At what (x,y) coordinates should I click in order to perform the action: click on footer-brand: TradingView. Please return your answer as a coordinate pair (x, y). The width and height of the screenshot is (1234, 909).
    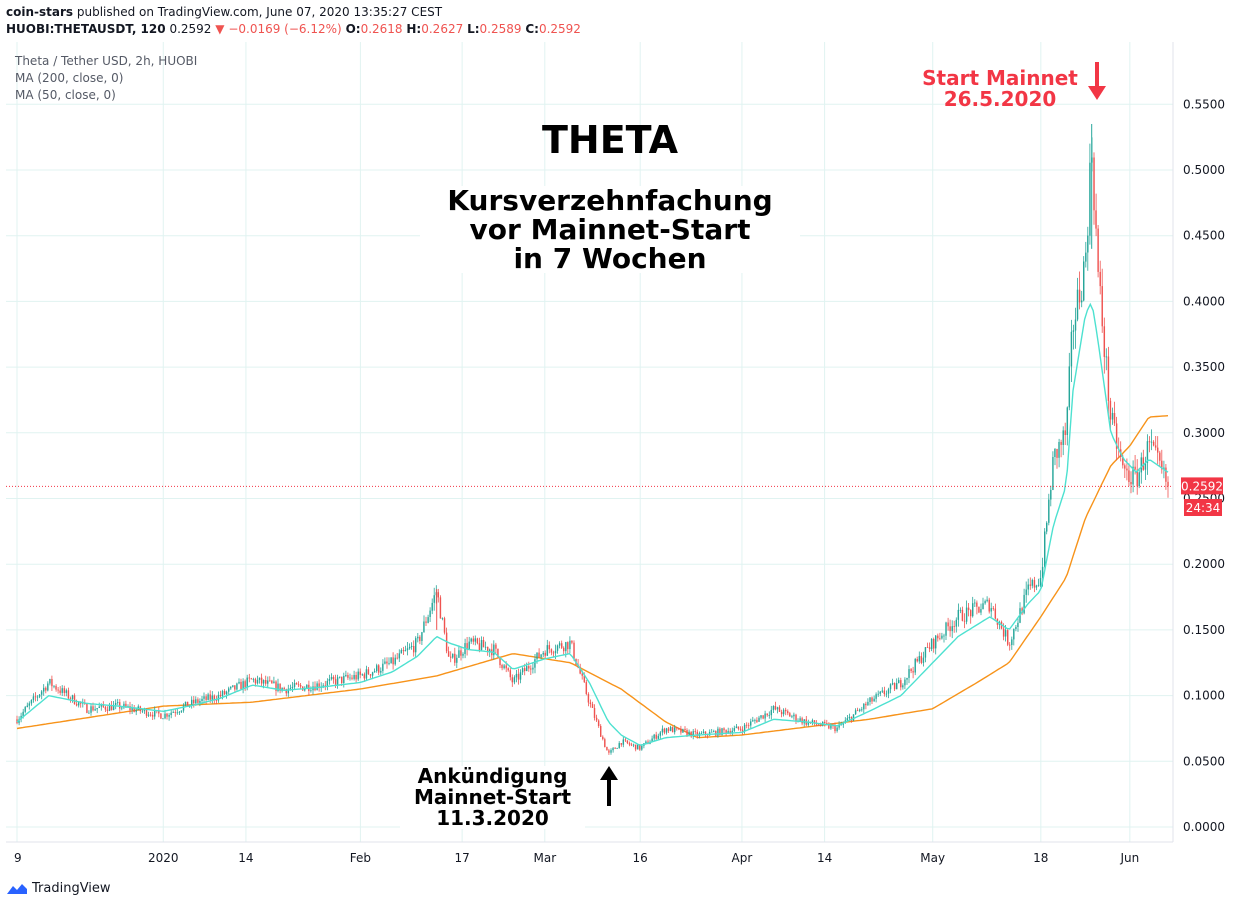
    Looking at the image, I should click on (71, 888).